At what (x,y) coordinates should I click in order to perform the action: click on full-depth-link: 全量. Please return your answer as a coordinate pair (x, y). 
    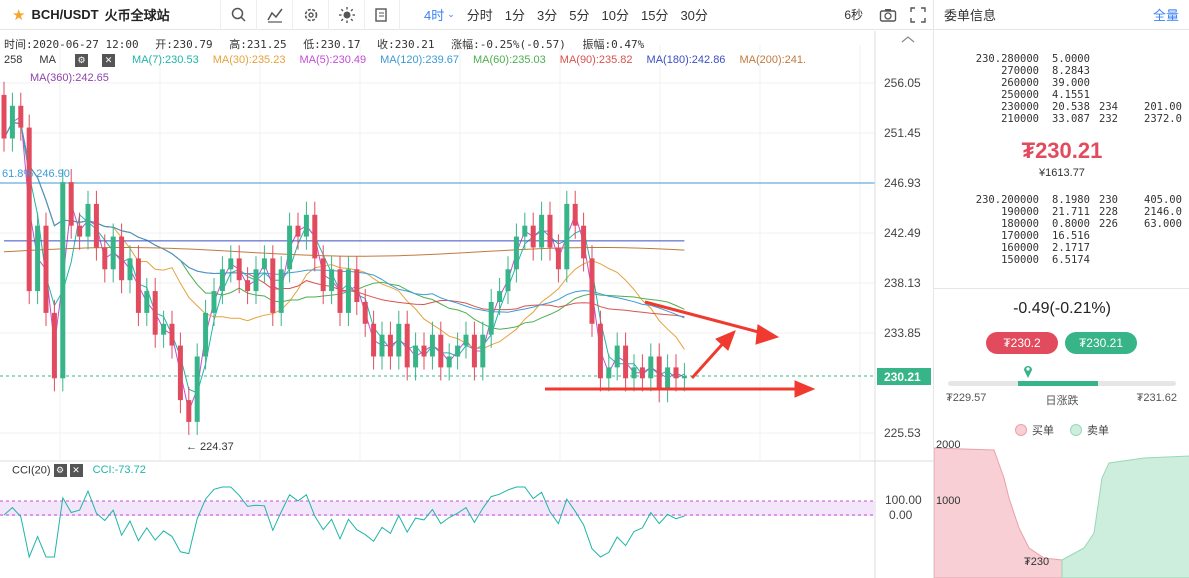
    Looking at the image, I should click on (1165, 15).